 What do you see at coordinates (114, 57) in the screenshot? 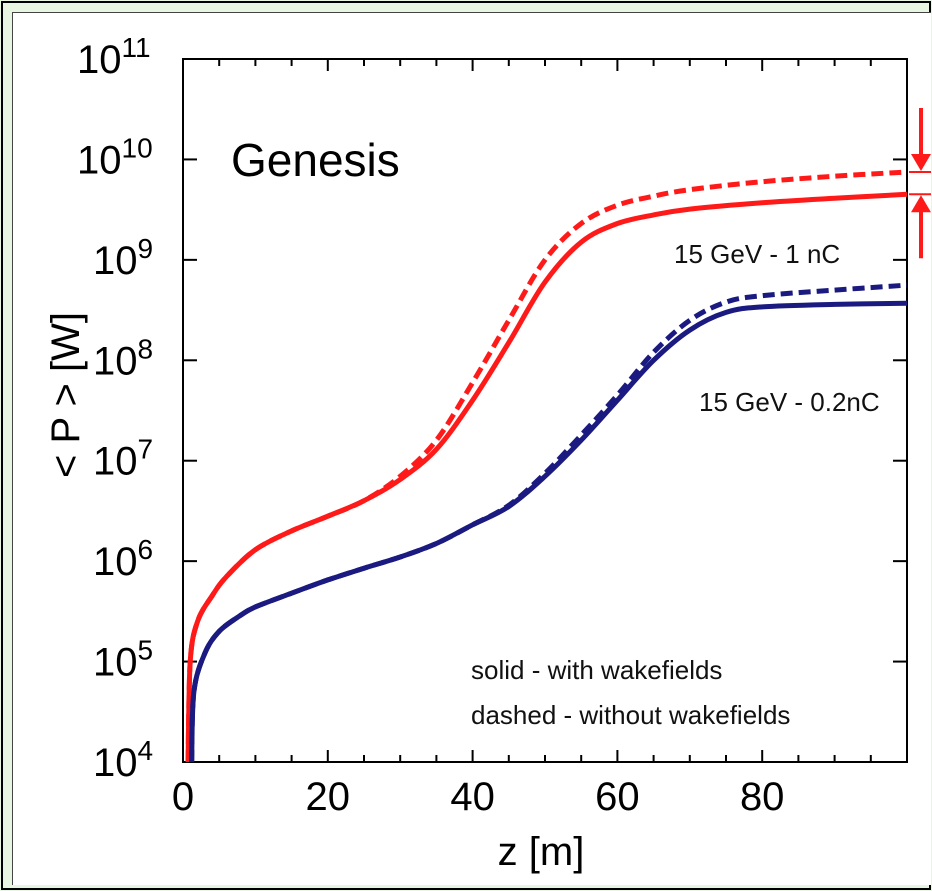
I see `y-tick-label: 10¹¹` at bounding box center [114, 57].